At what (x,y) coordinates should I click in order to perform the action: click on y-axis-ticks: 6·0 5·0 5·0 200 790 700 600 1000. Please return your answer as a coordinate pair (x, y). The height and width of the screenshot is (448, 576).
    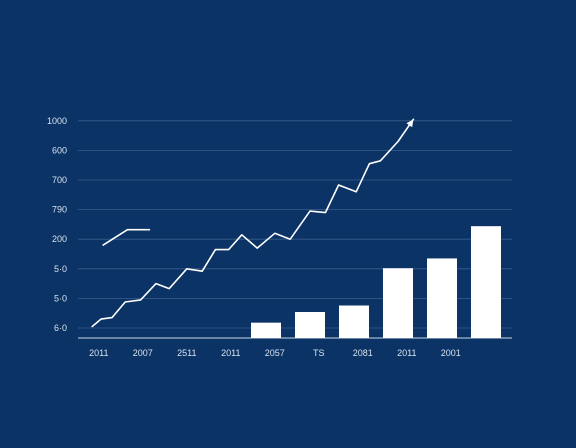
    Looking at the image, I should click on (57, 224).